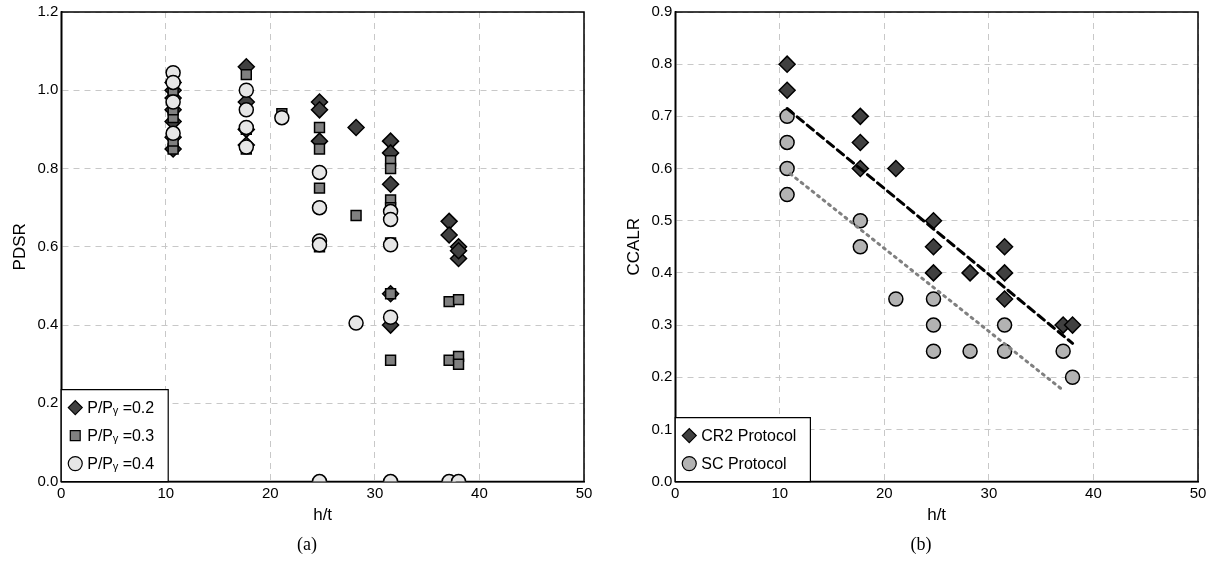 Image resolution: width=1228 pixels, height=575 pixels. I want to click on text: (a), so click(307, 544).